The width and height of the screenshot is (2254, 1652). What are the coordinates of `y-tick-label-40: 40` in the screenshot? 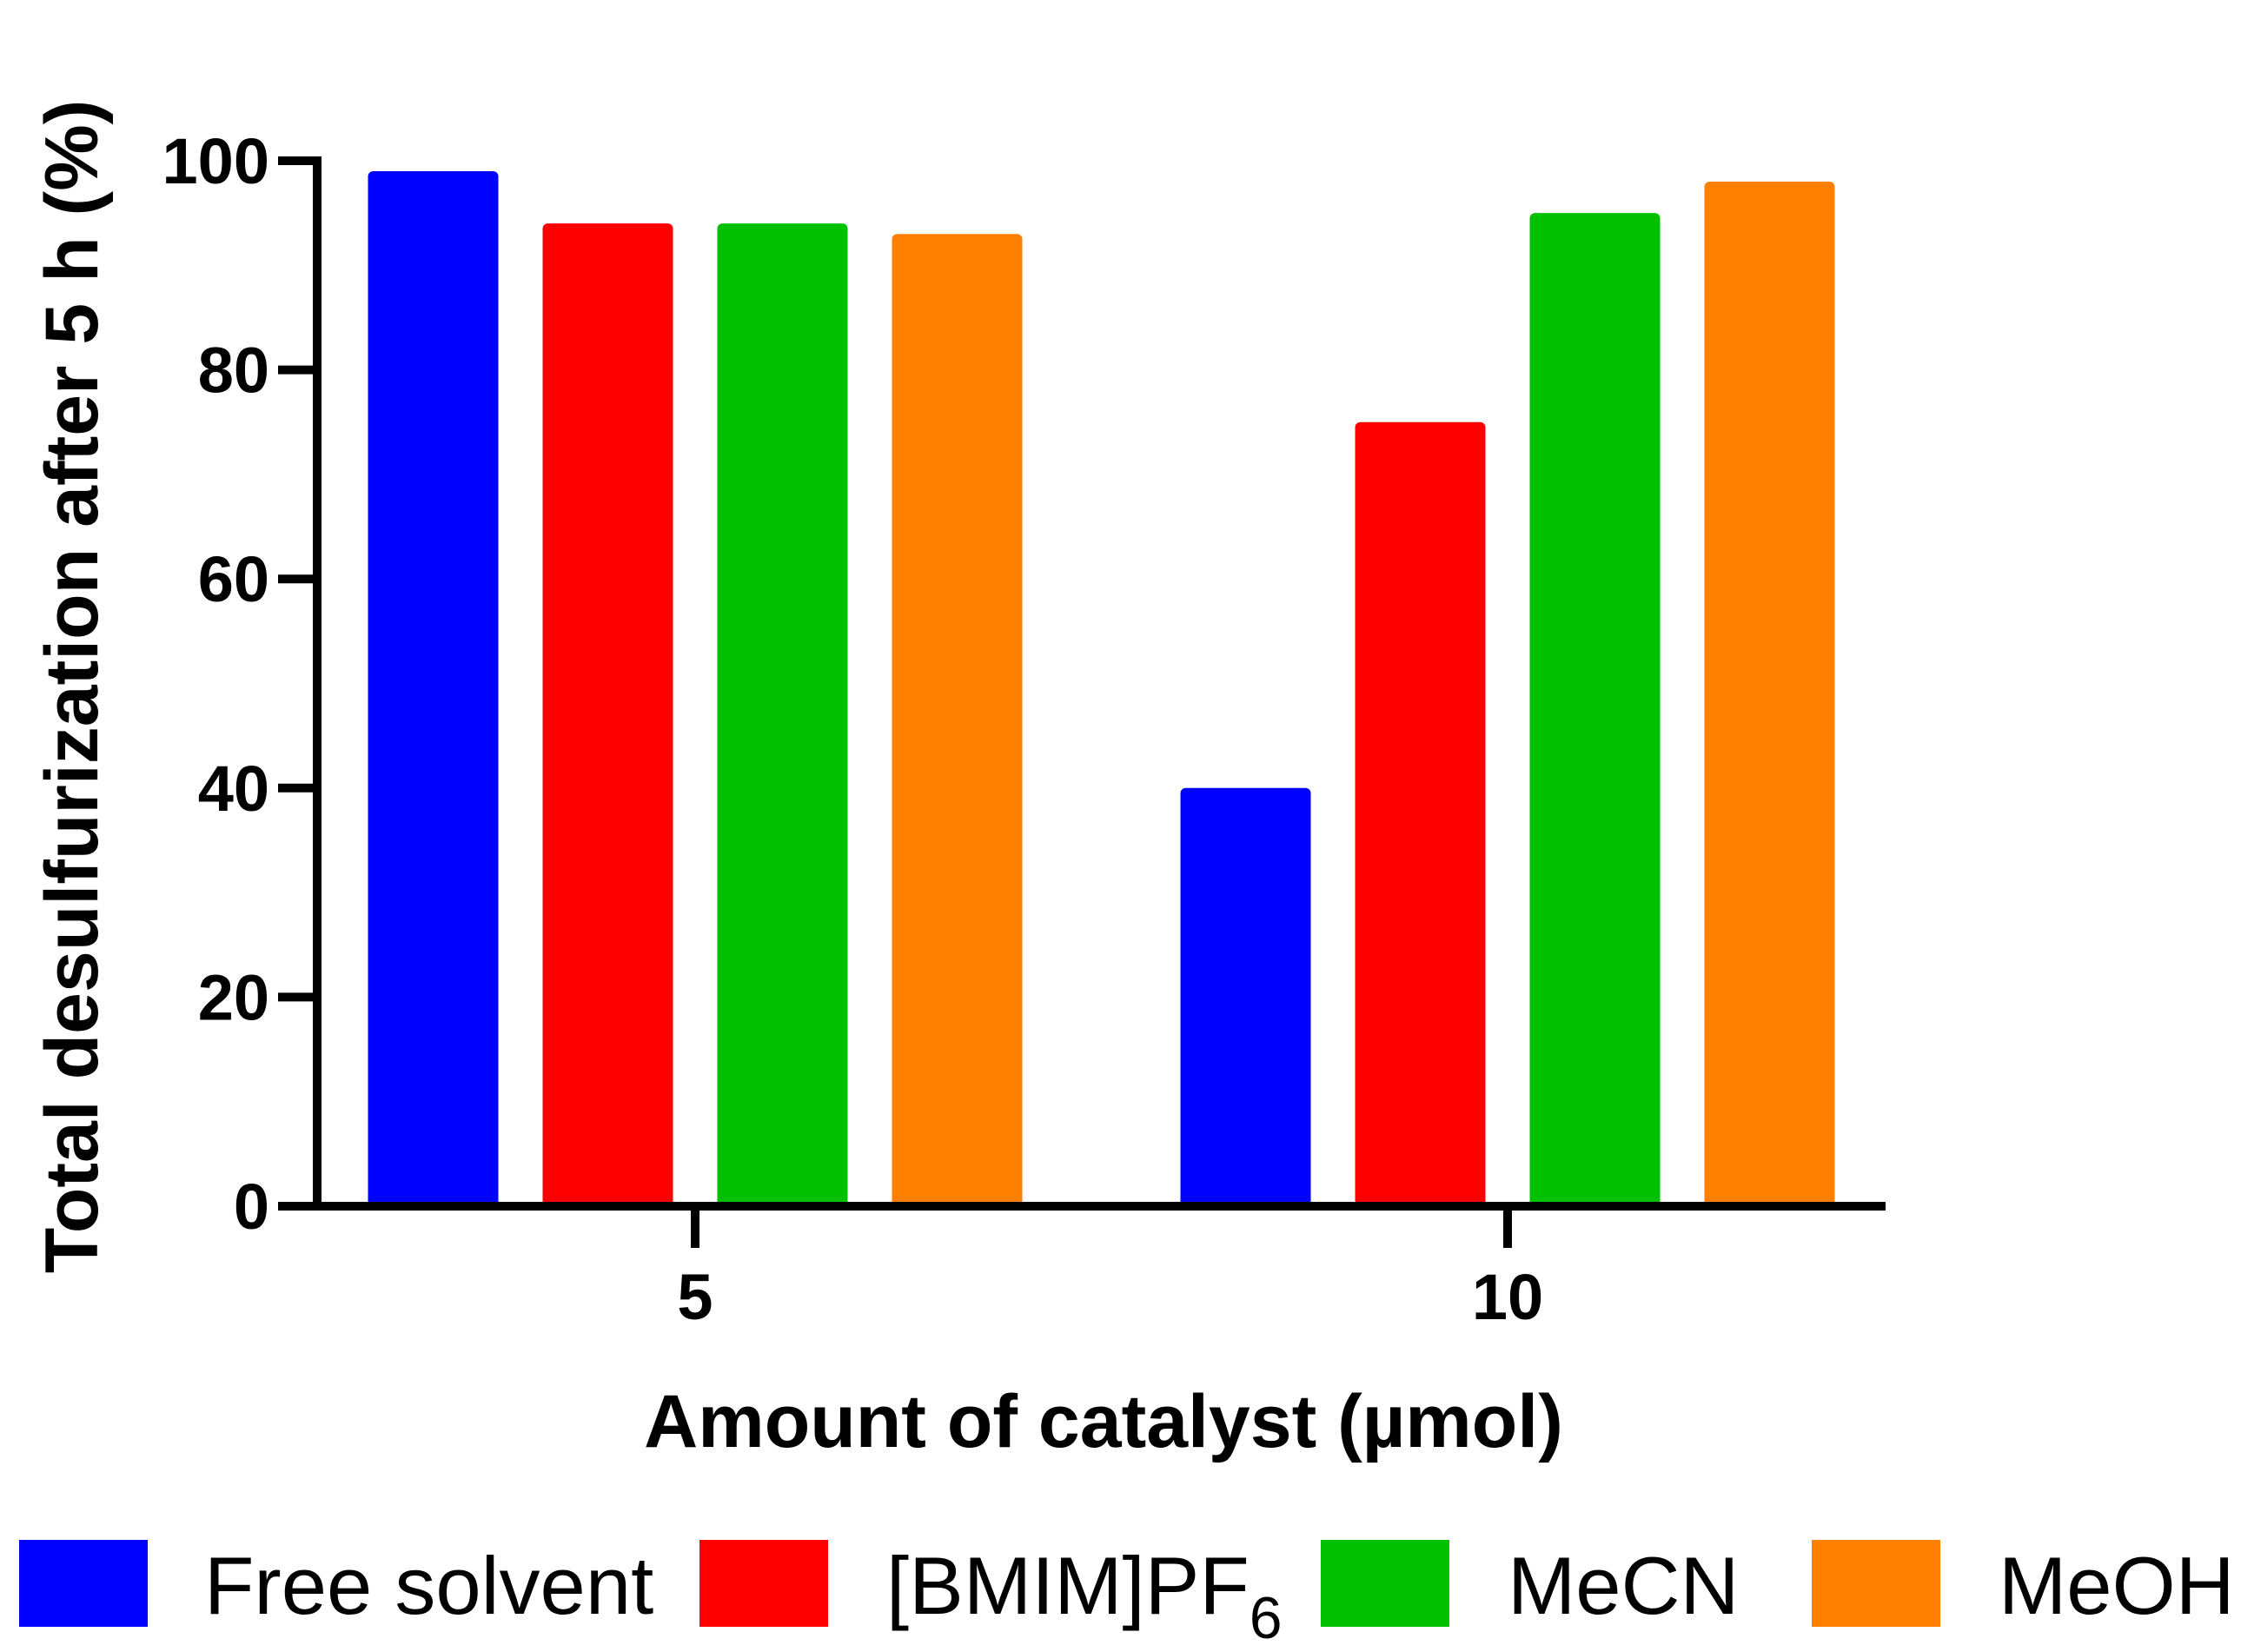 It's located at (233, 789).